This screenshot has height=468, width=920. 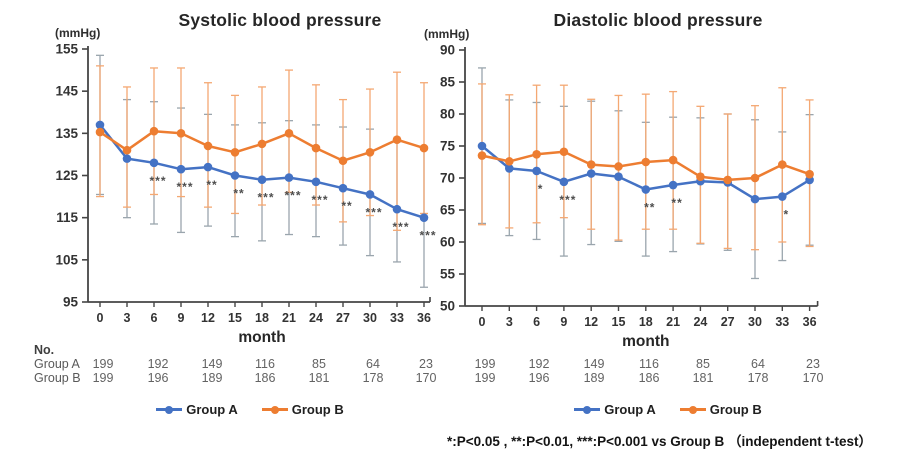 I want to click on x-axis-label: month, so click(x=645, y=341).